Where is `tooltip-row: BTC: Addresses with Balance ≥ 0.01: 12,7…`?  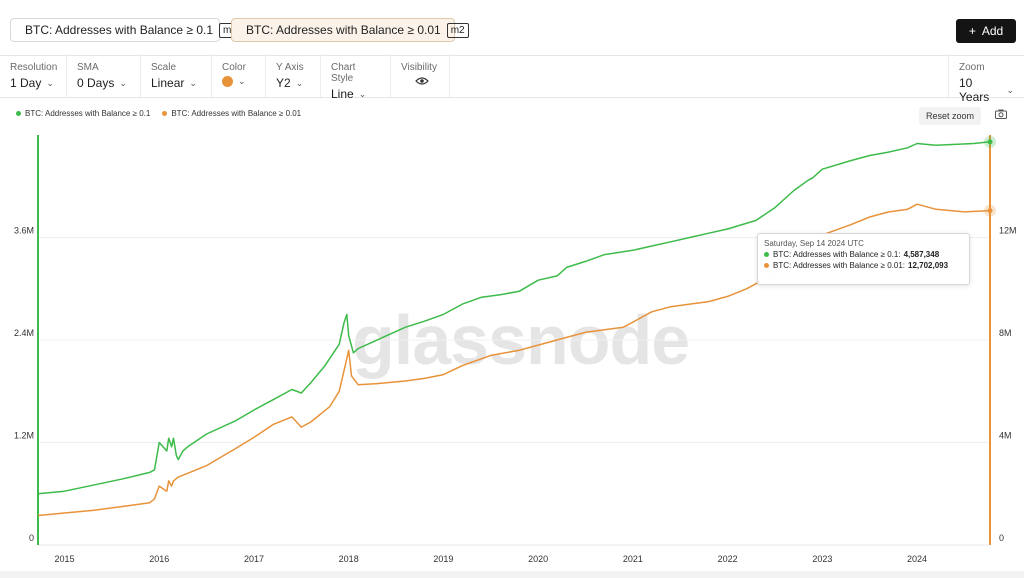
tooltip-row: BTC: Addresses with Balance ≥ 0.01: 12,7… is located at coordinates (863, 265).